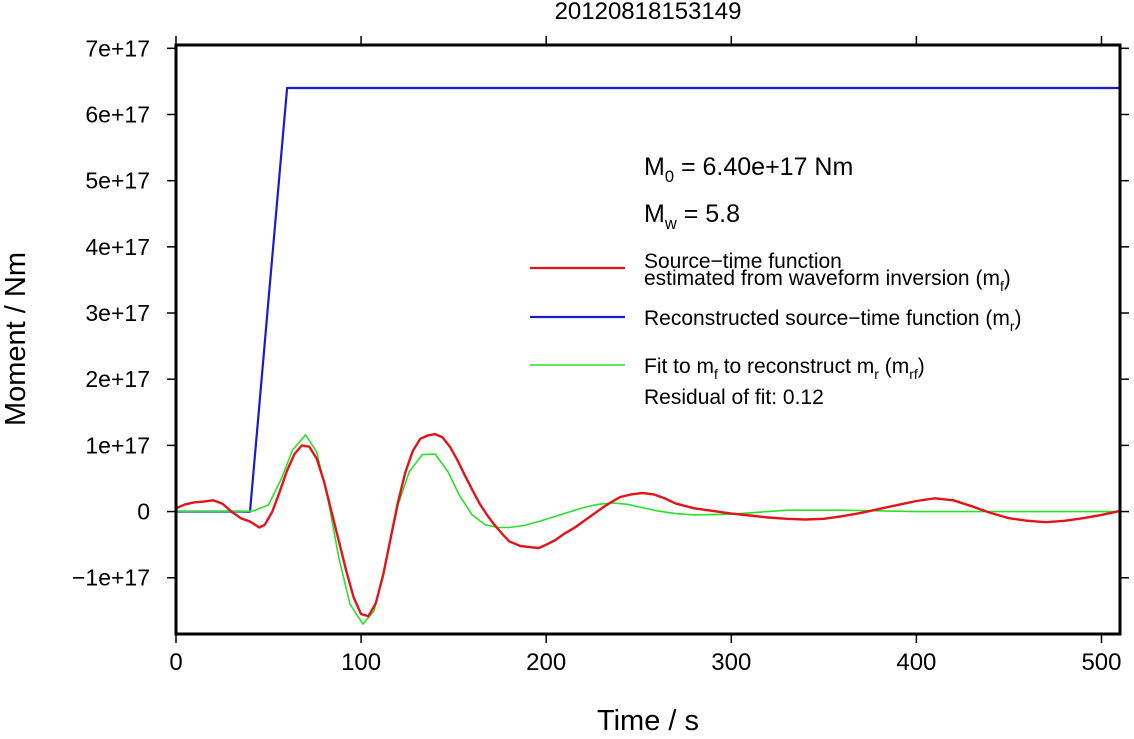 The width and height of the screenshot is (1134, 739). Describe the element at coordinates (16, 339) in the screenshot. I see `y-axis-label: Moment / Nm` at that location.